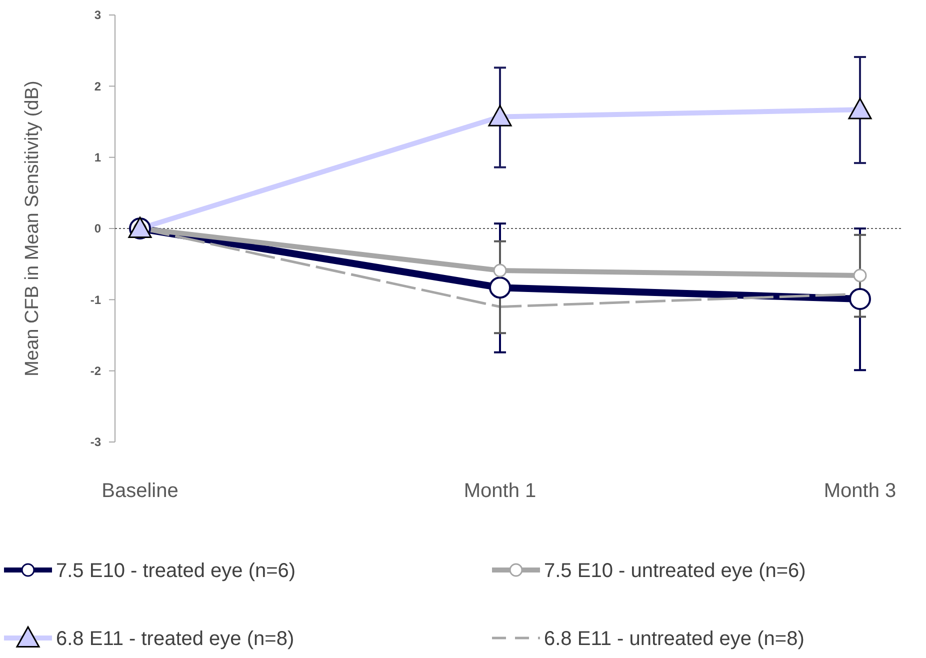  What do you see at coordinates (860, 491) in the screenshot?
I see `x-tick-label: Month 3` at bounding box center [860, 491].